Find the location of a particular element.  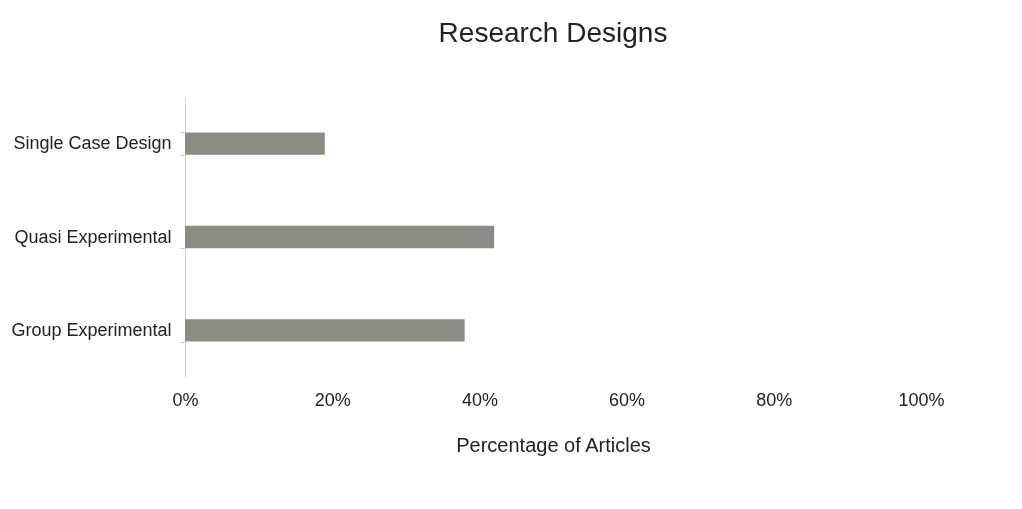

x-tick-label: 40% is located at coordinates (479, 399).